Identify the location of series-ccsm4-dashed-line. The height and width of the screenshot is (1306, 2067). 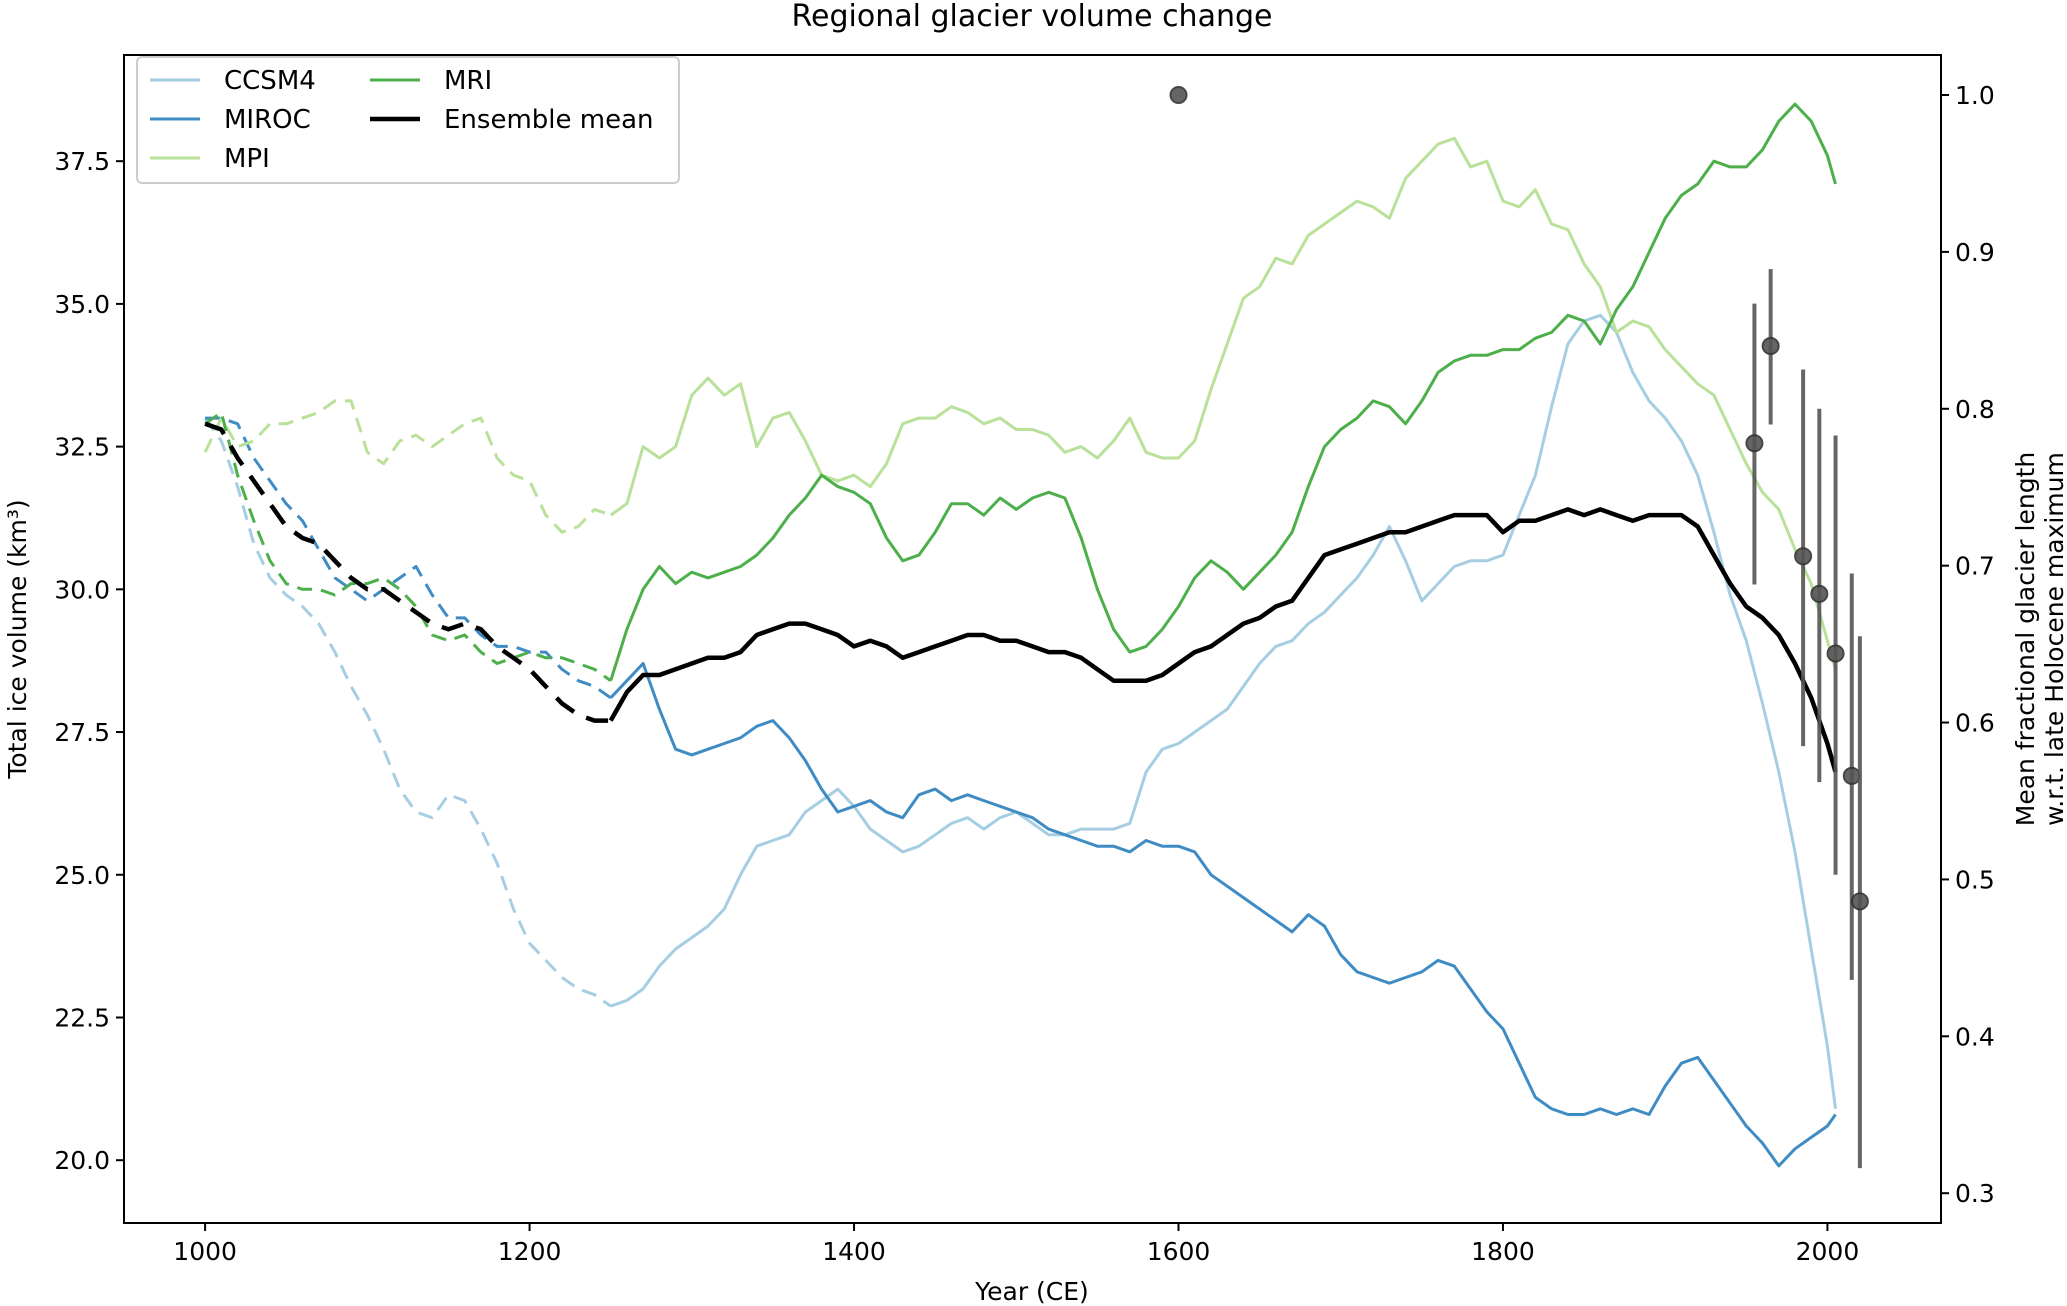
(407, 712).